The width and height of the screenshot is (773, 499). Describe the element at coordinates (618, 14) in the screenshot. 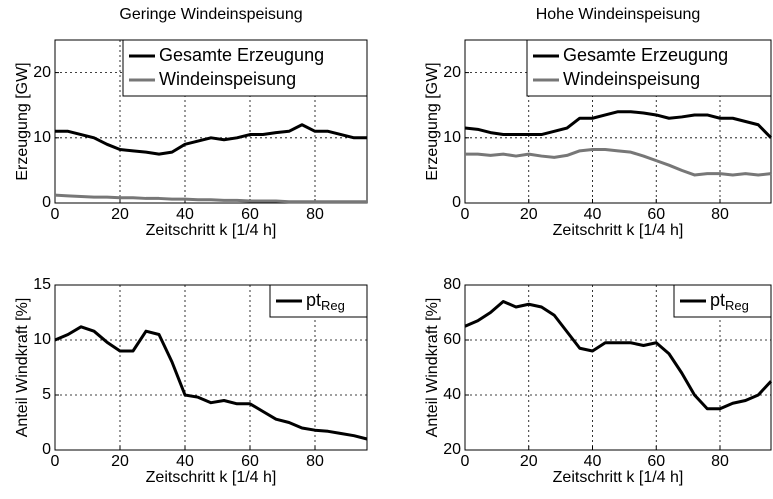

I see `chart-title: Hohe Windeinspeisung` at that location.